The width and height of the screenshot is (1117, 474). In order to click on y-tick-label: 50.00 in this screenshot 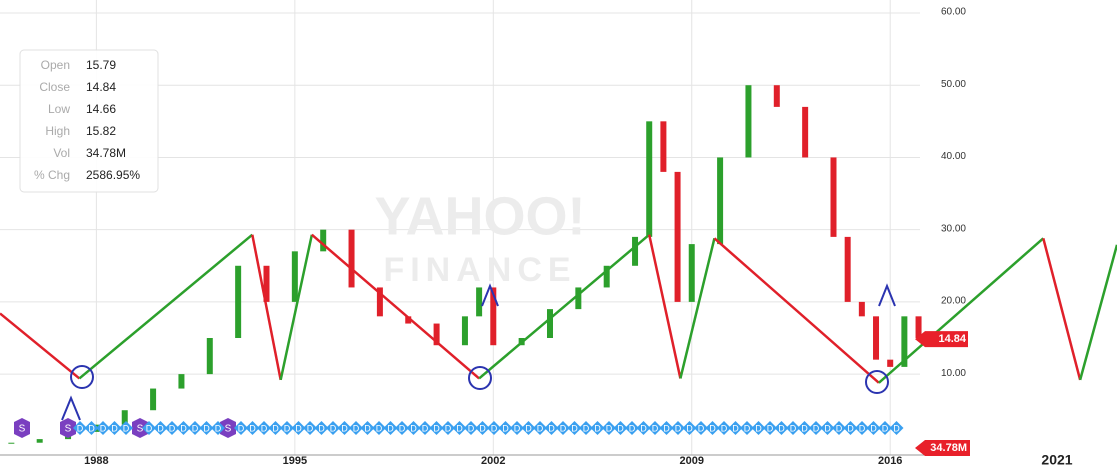, I will do `click(953, 84)`.